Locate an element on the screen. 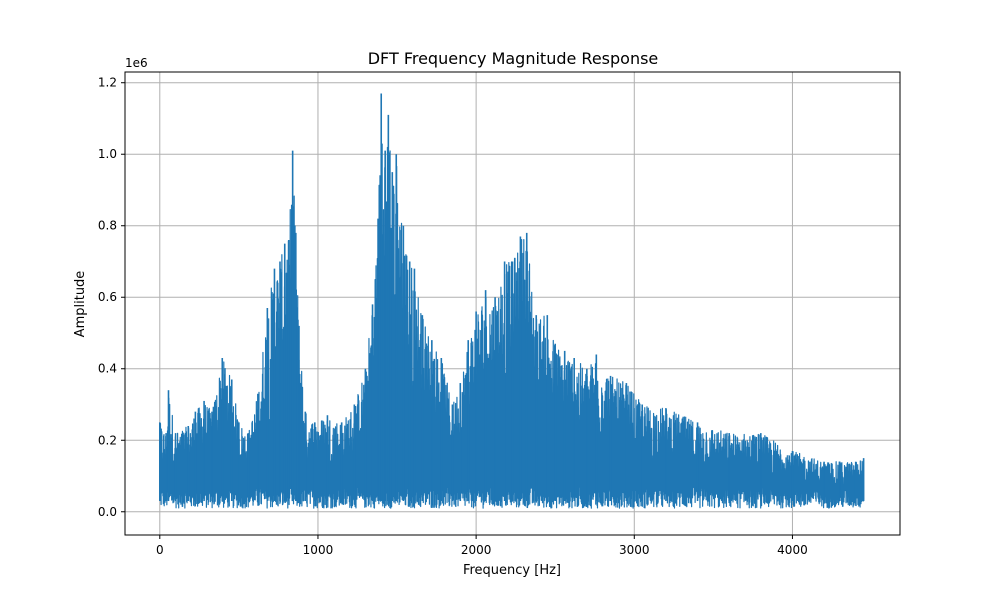  x-tick-label: 1000 is located at coordinates (318, 550).